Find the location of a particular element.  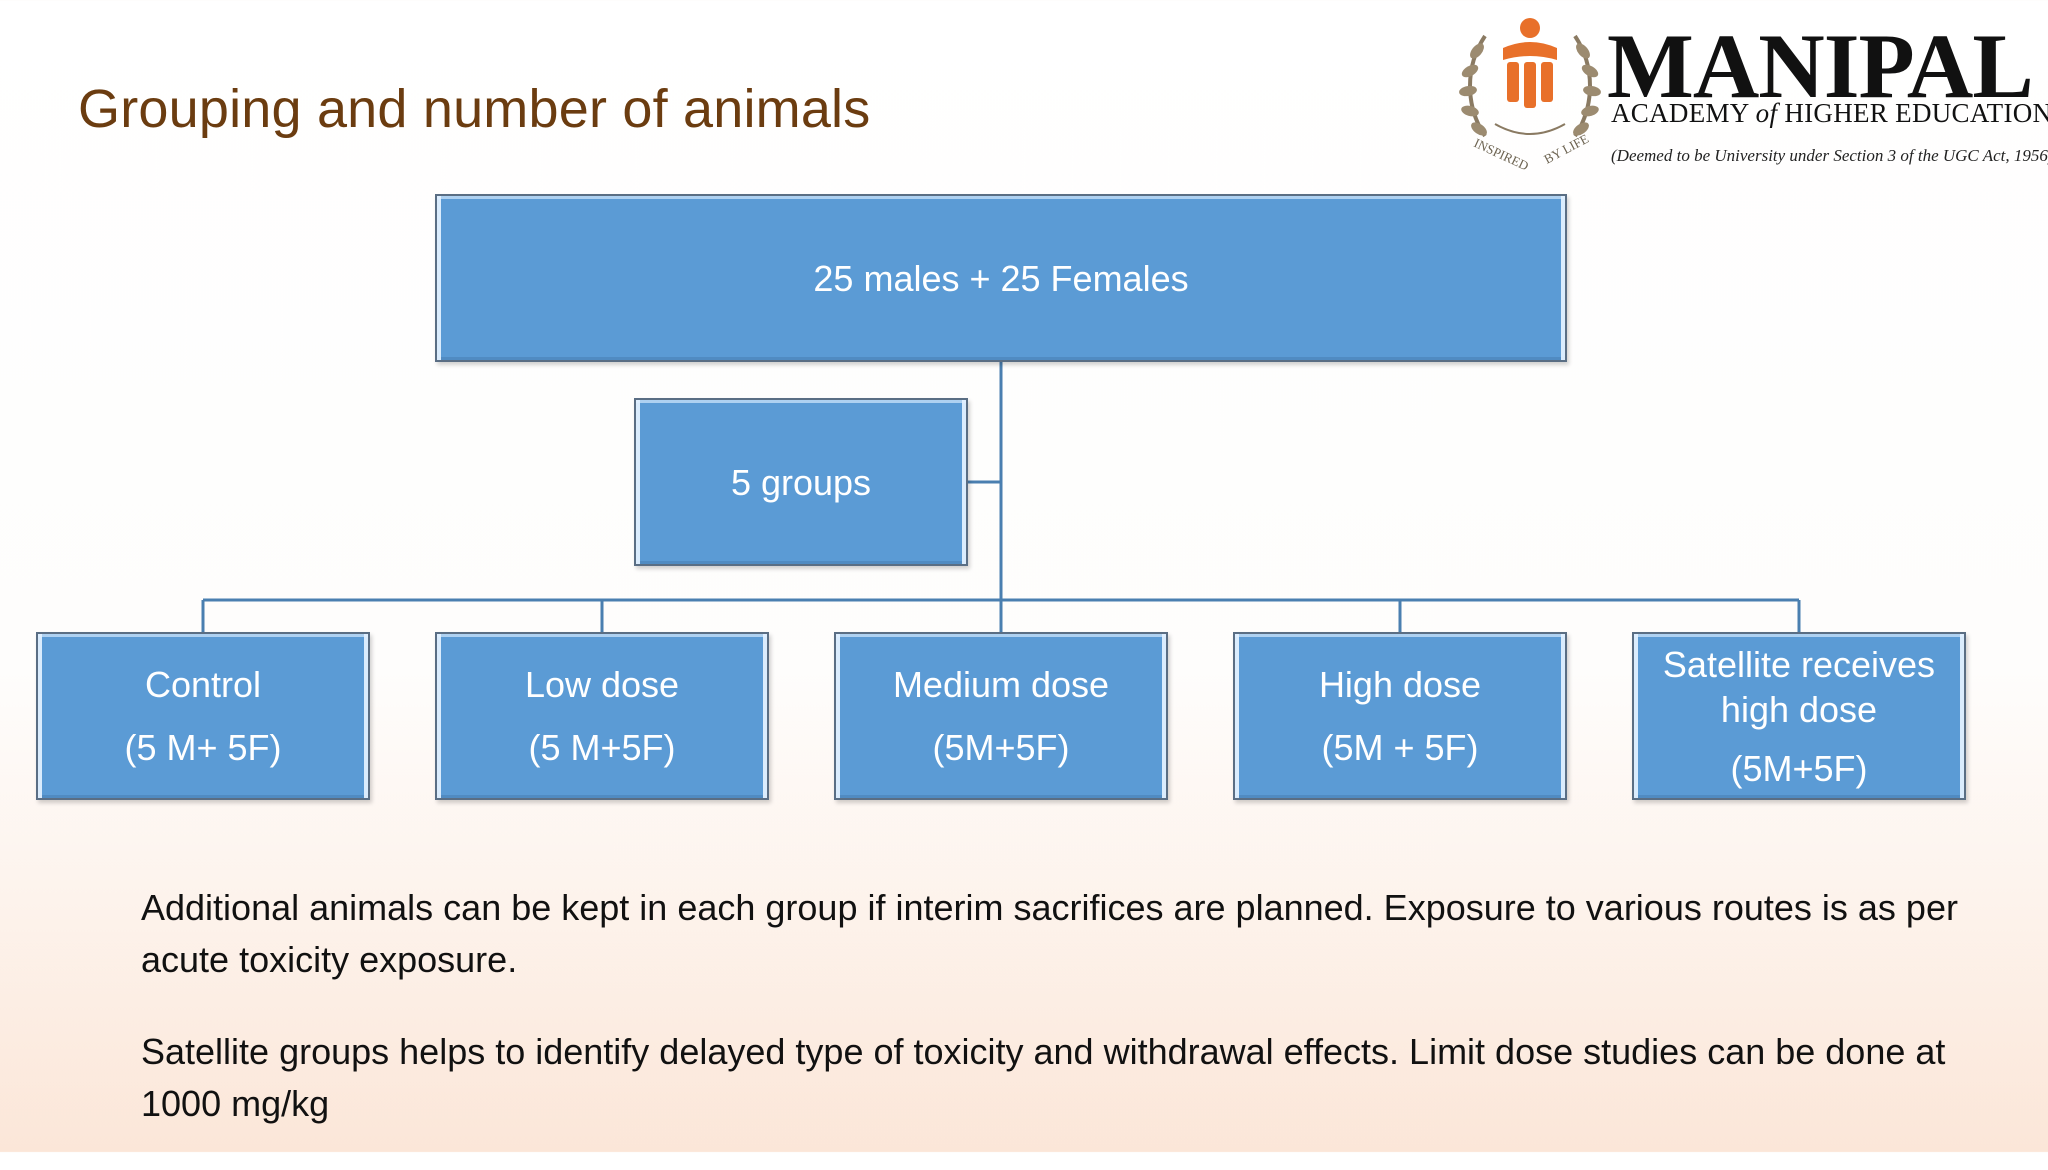

group-name: Control is located at coordinates (203, 684).